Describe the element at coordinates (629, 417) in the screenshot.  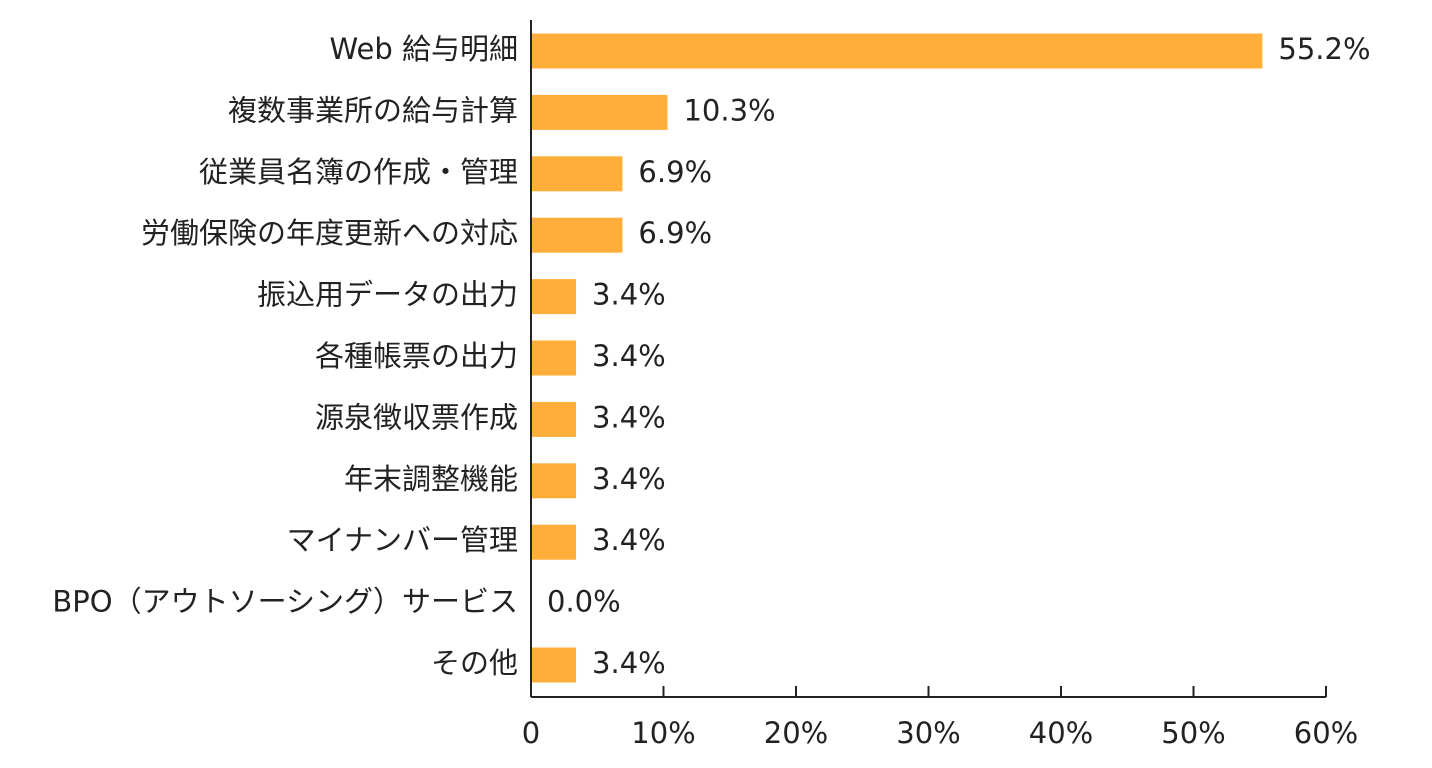
I see `value-label-6: 3.4%` at that location.